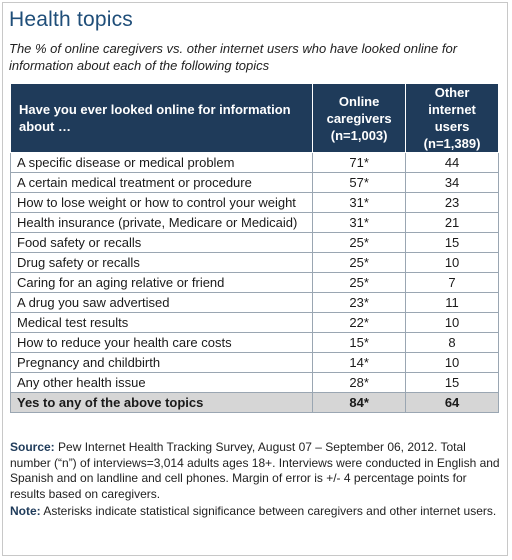  I want to click on table-row-total: Yes to any of the above topics 84* 64, so click(254, 402).